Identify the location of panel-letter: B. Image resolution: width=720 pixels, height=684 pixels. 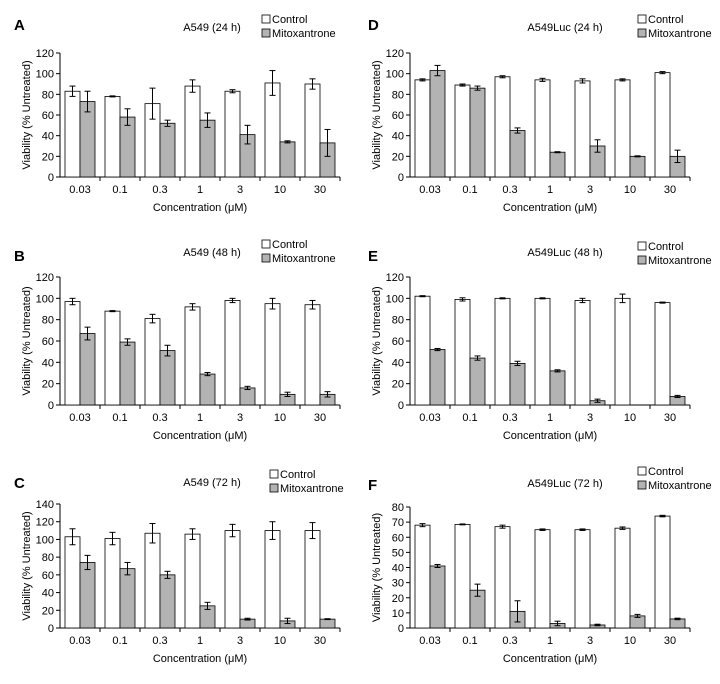
(19, 256).